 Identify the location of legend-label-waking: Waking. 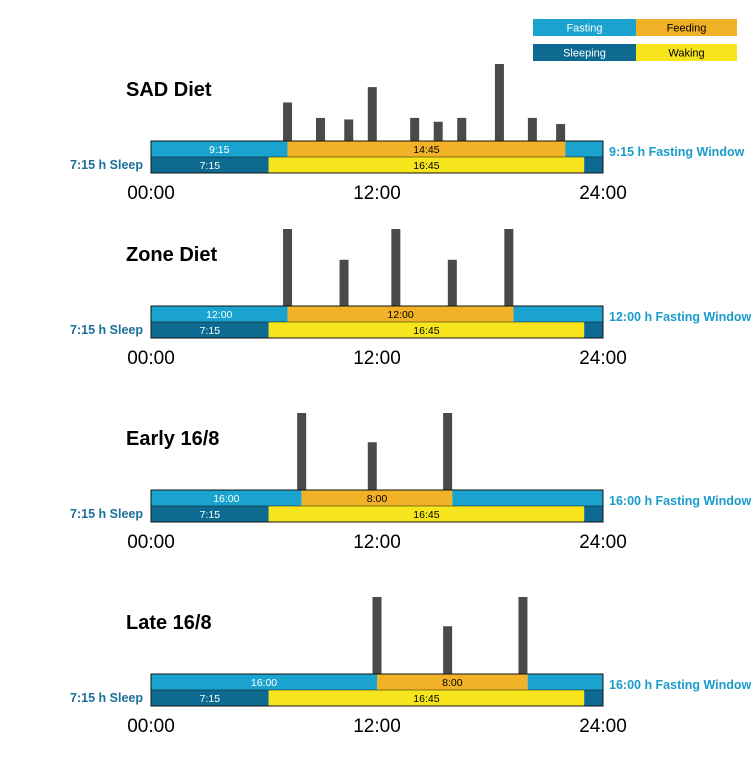
(686, 54).